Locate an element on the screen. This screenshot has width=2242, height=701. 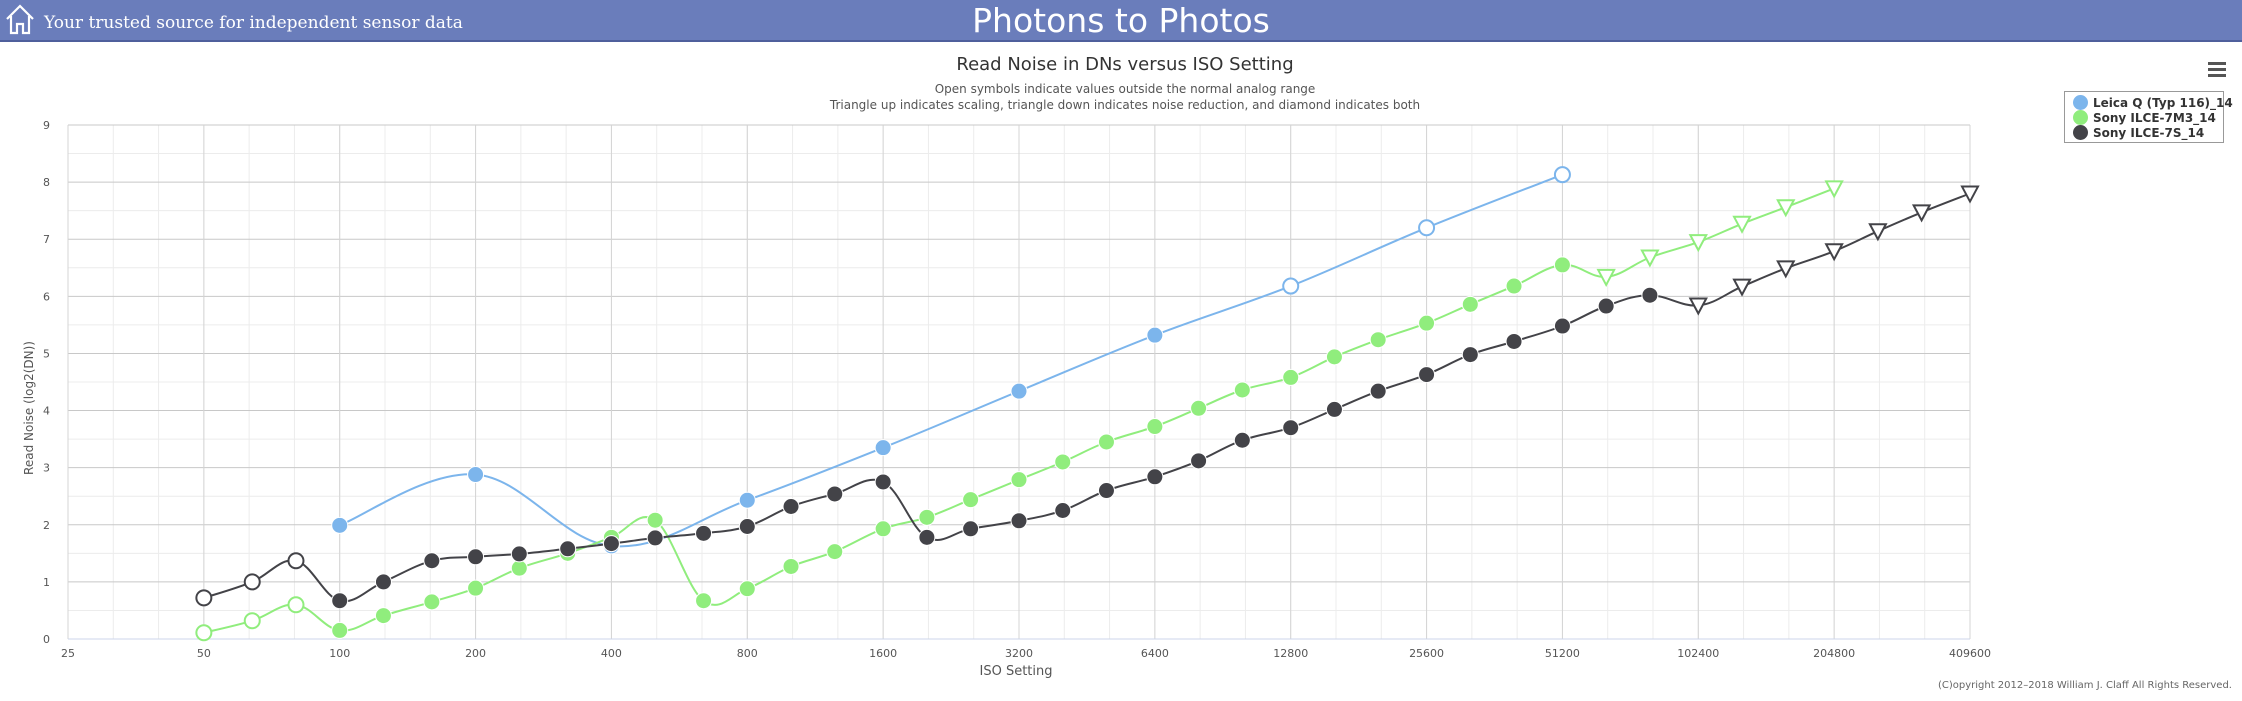
x-tick-label: 800 is located at coordinates (747, 653).